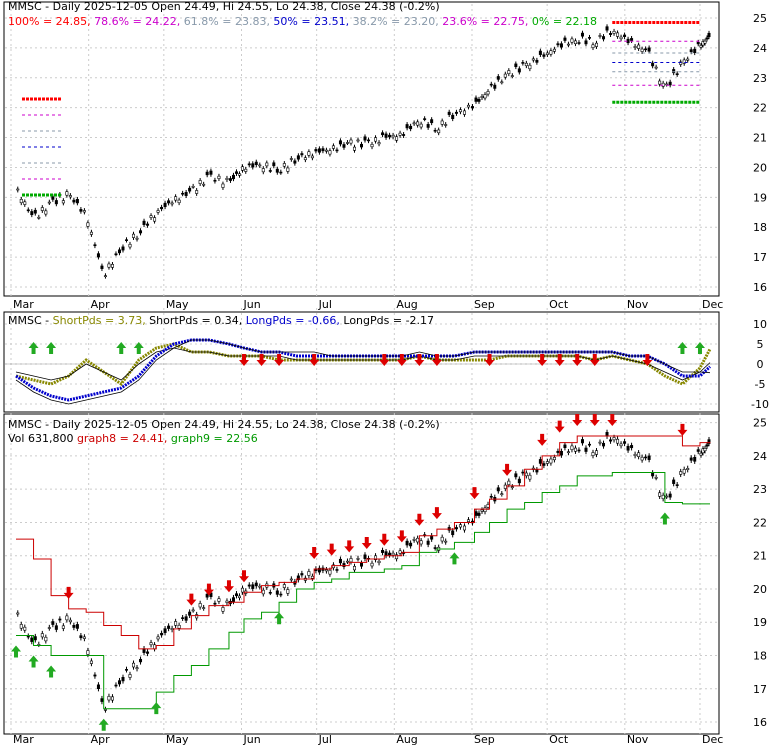 The image size is (780, 749). I want to click on fib-legend-item: 0% = 22.18, so click(562, 21).